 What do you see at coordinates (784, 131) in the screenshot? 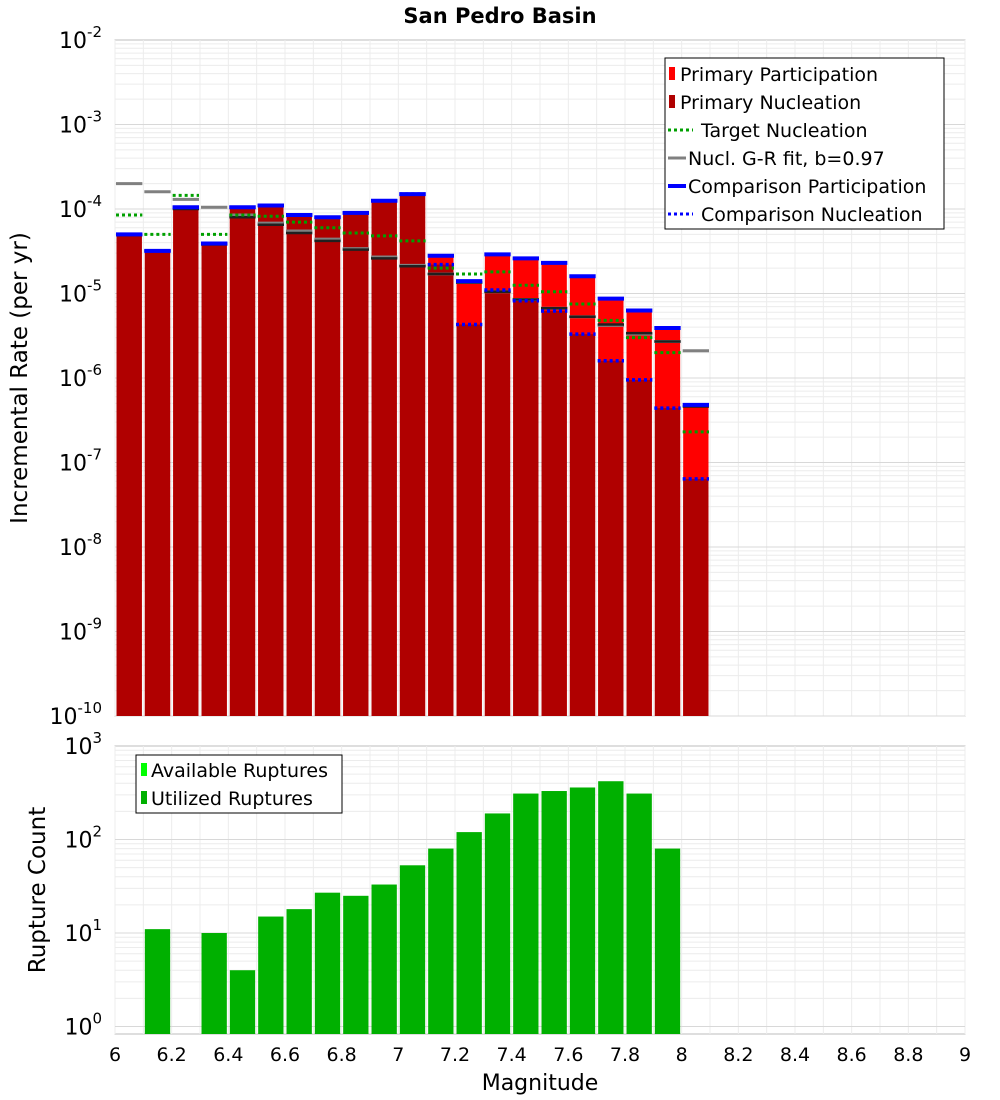
I see `legend-label: Target Nucleation` at bounding box center [784, 131].